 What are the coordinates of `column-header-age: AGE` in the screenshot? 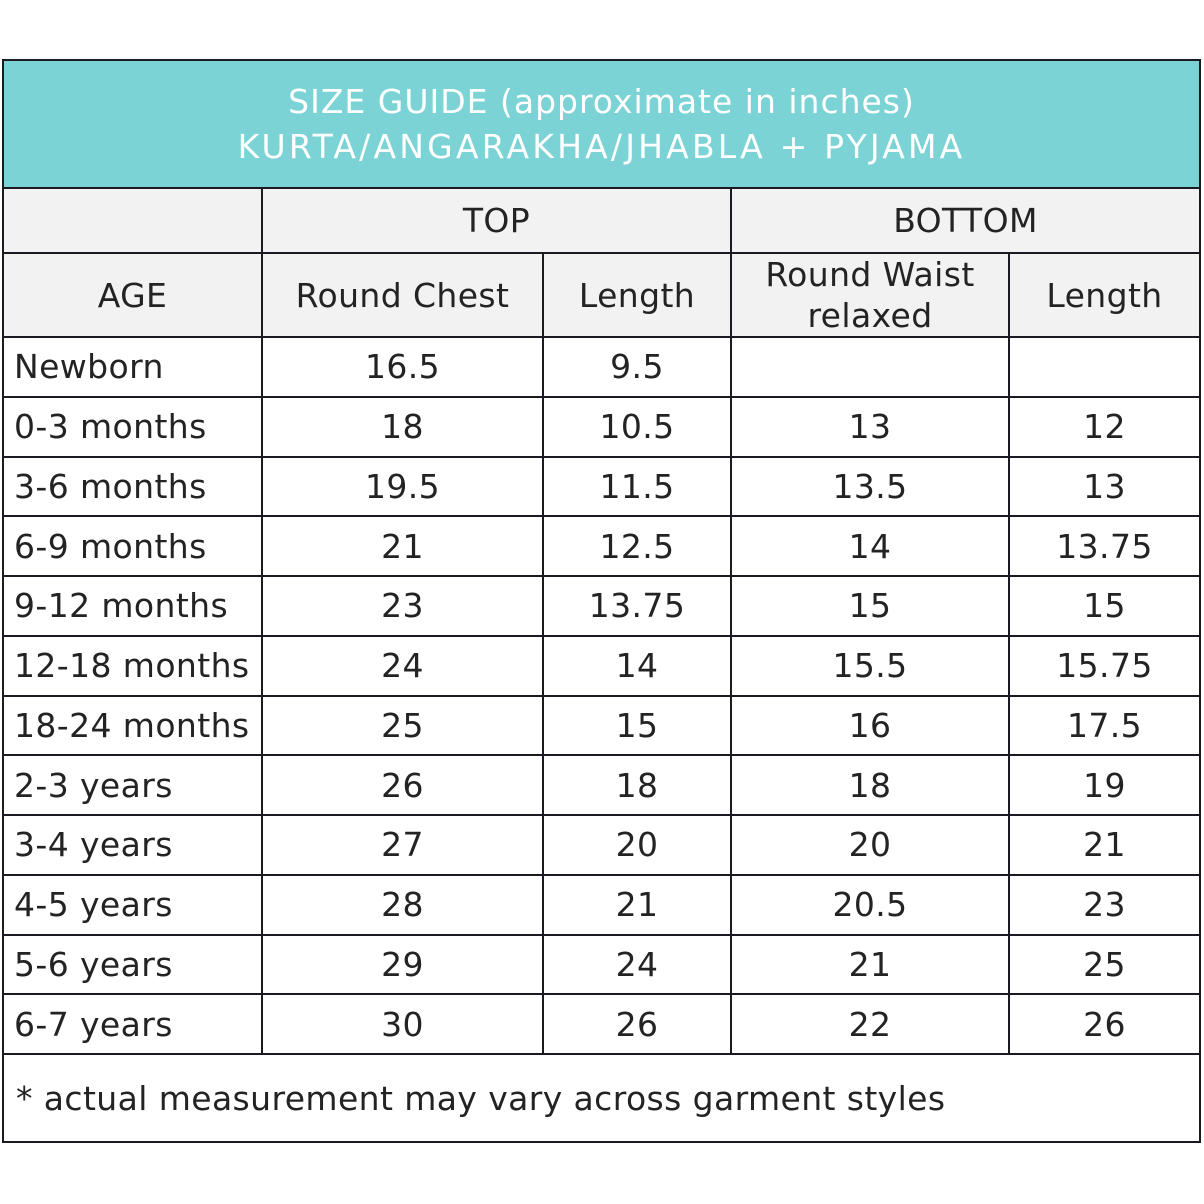 It's located at (132, 295).